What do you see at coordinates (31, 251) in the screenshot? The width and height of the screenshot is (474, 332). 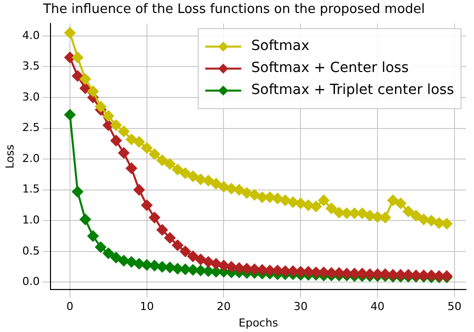 I see `y-tick-label: 0.5` at bounding box center [31, 251].